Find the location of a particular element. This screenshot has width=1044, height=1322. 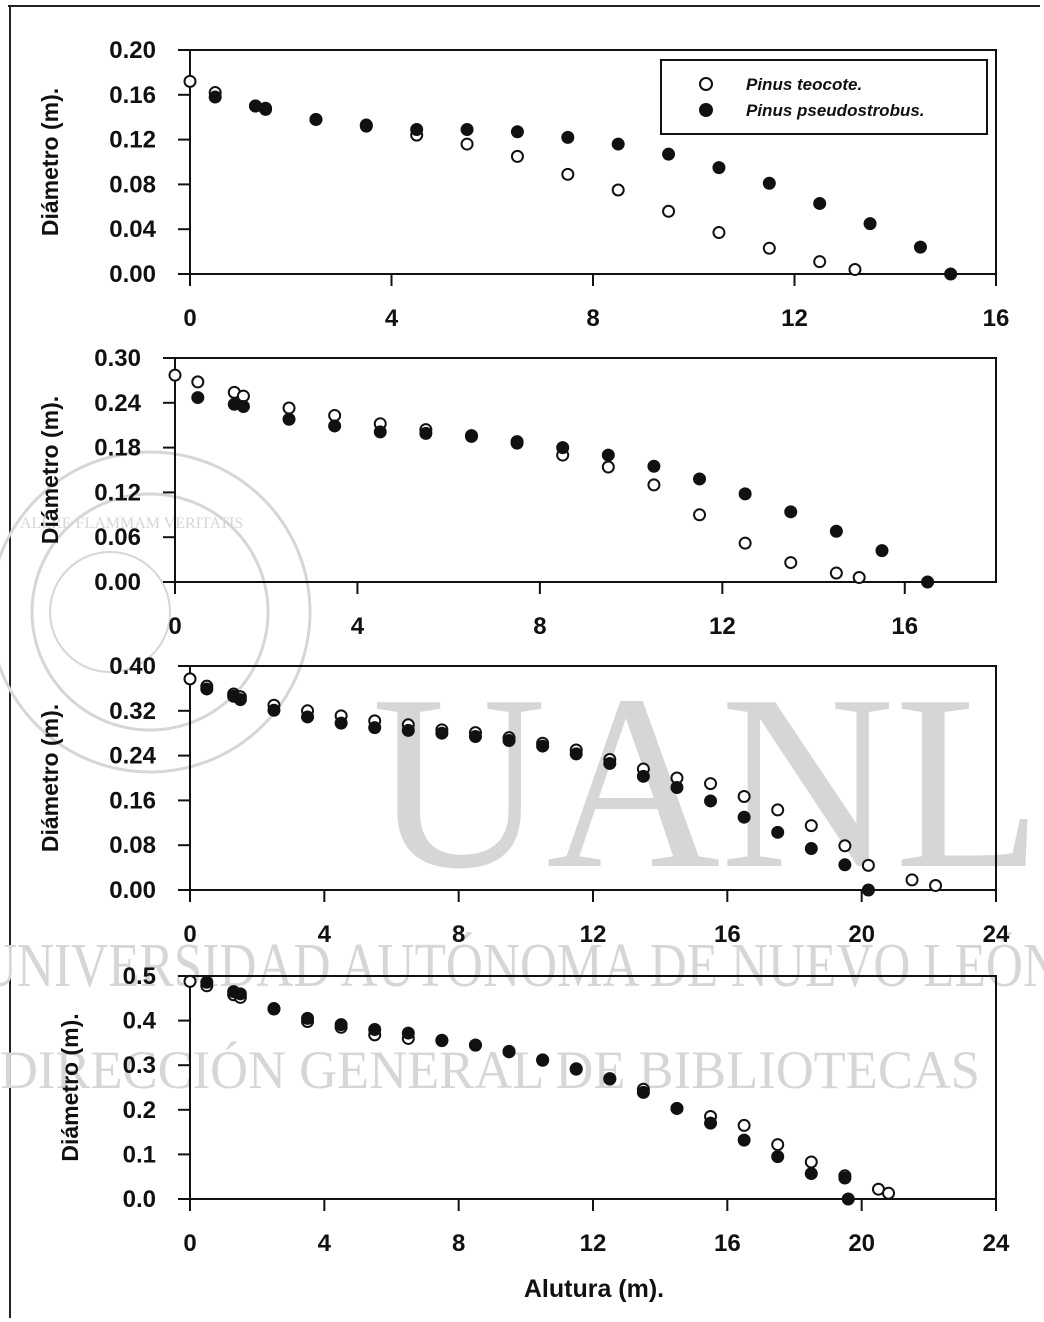

legend-label-teocote: Pinus teocote. is located at coordinates (804, 84).